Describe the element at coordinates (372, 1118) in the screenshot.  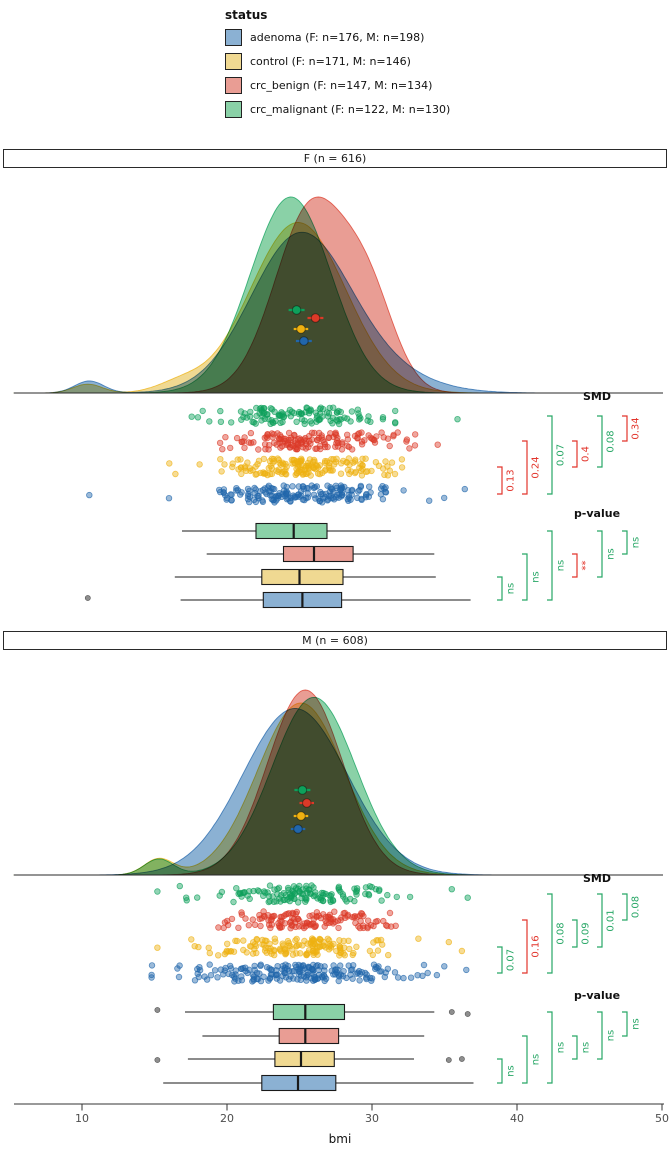
I see `x-axis-tick-label: 30` at that location.